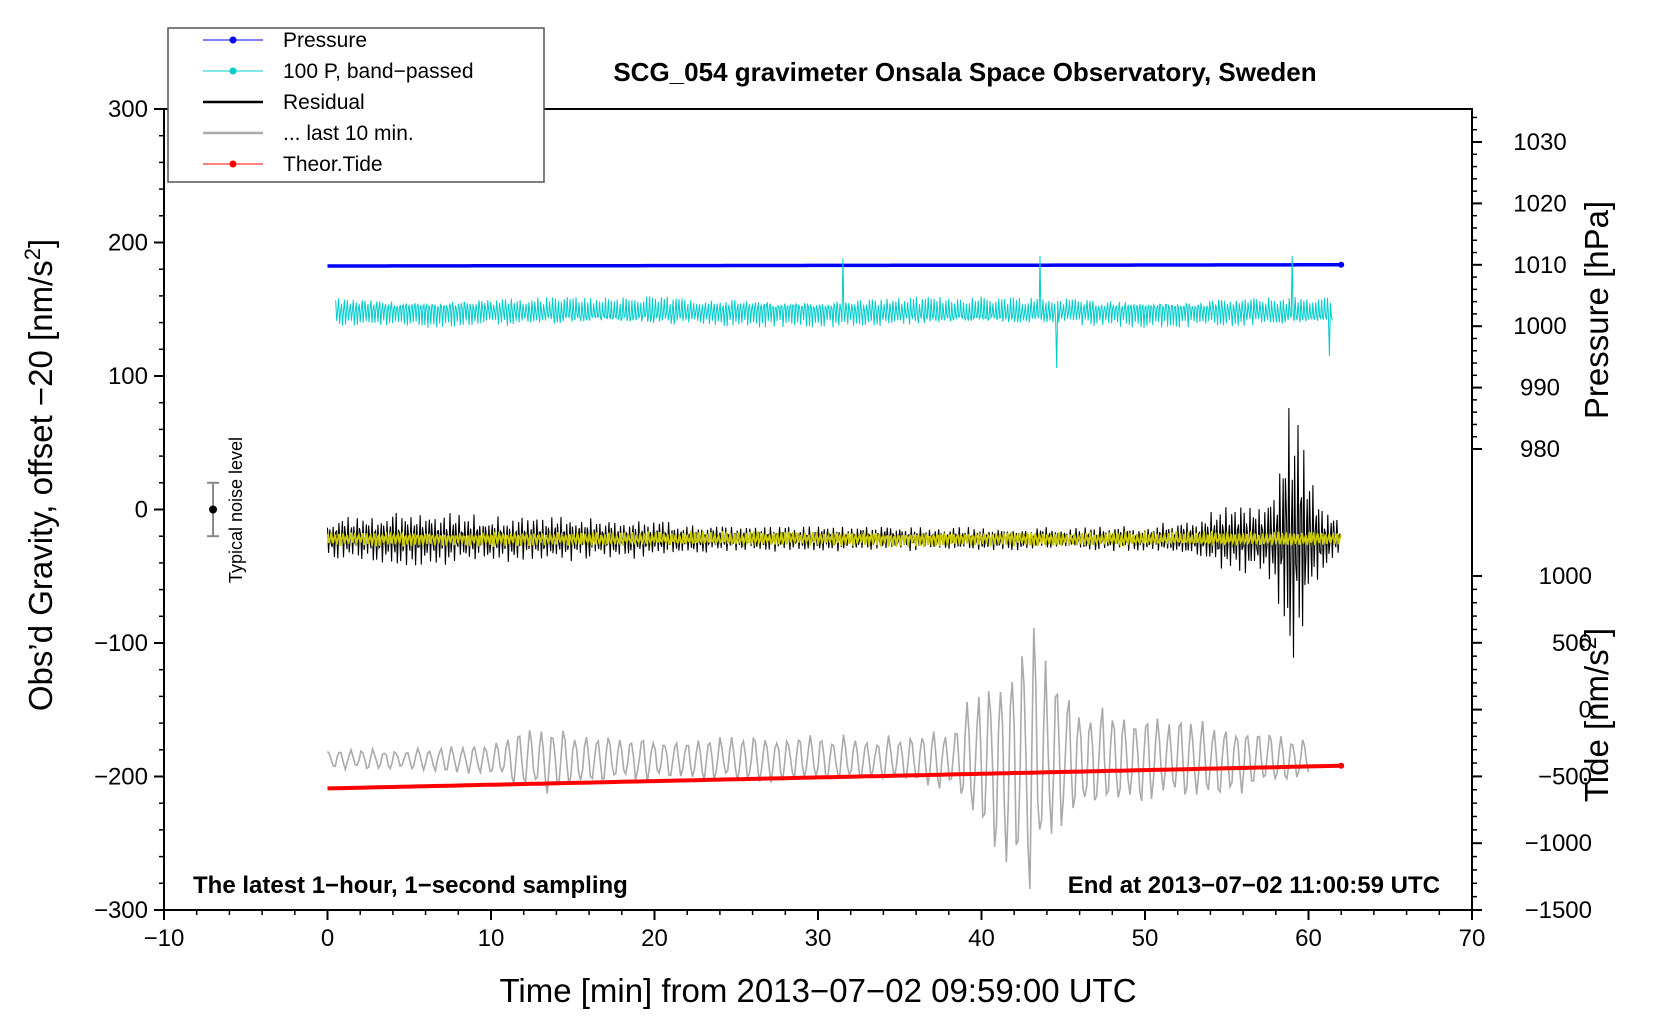  Describe the element at coordinates (817, 990) in the screenshot. I see `x-axis-title: Time [min] from 2013−07−02 09:59:00 UTC` at that location.